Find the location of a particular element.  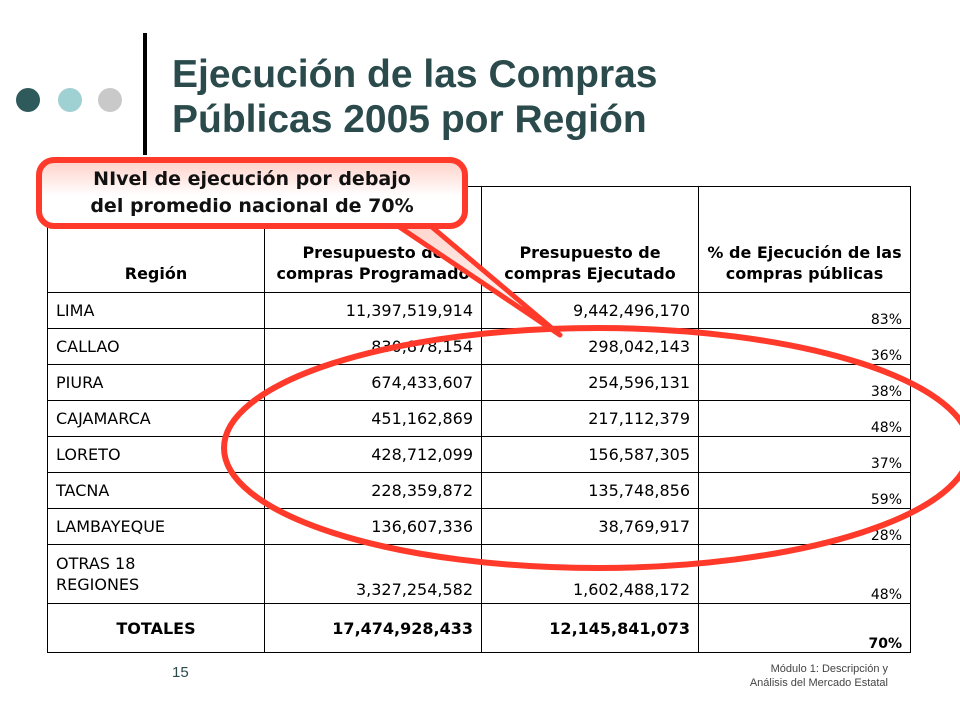

cell-region-line-1: OTRAS 18 is located at coordinates (96, 563).